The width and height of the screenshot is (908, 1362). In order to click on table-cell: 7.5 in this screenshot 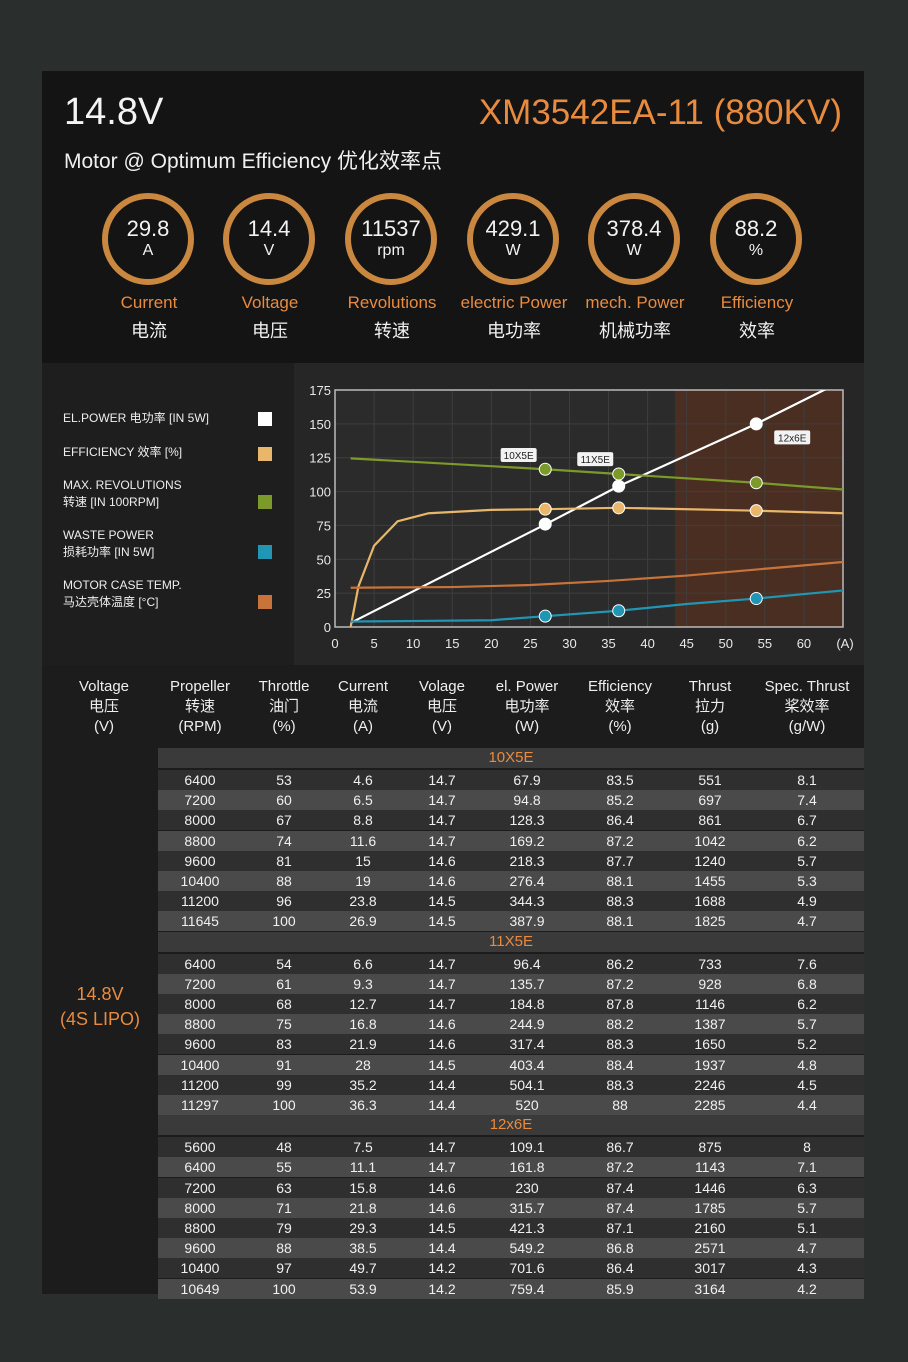, I will do `click(363, 1147)`.